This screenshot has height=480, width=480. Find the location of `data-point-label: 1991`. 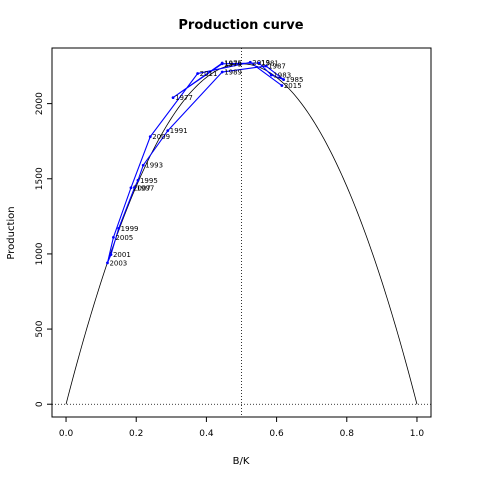

data-point-label: 1991 is located at coordinates (179, 131).